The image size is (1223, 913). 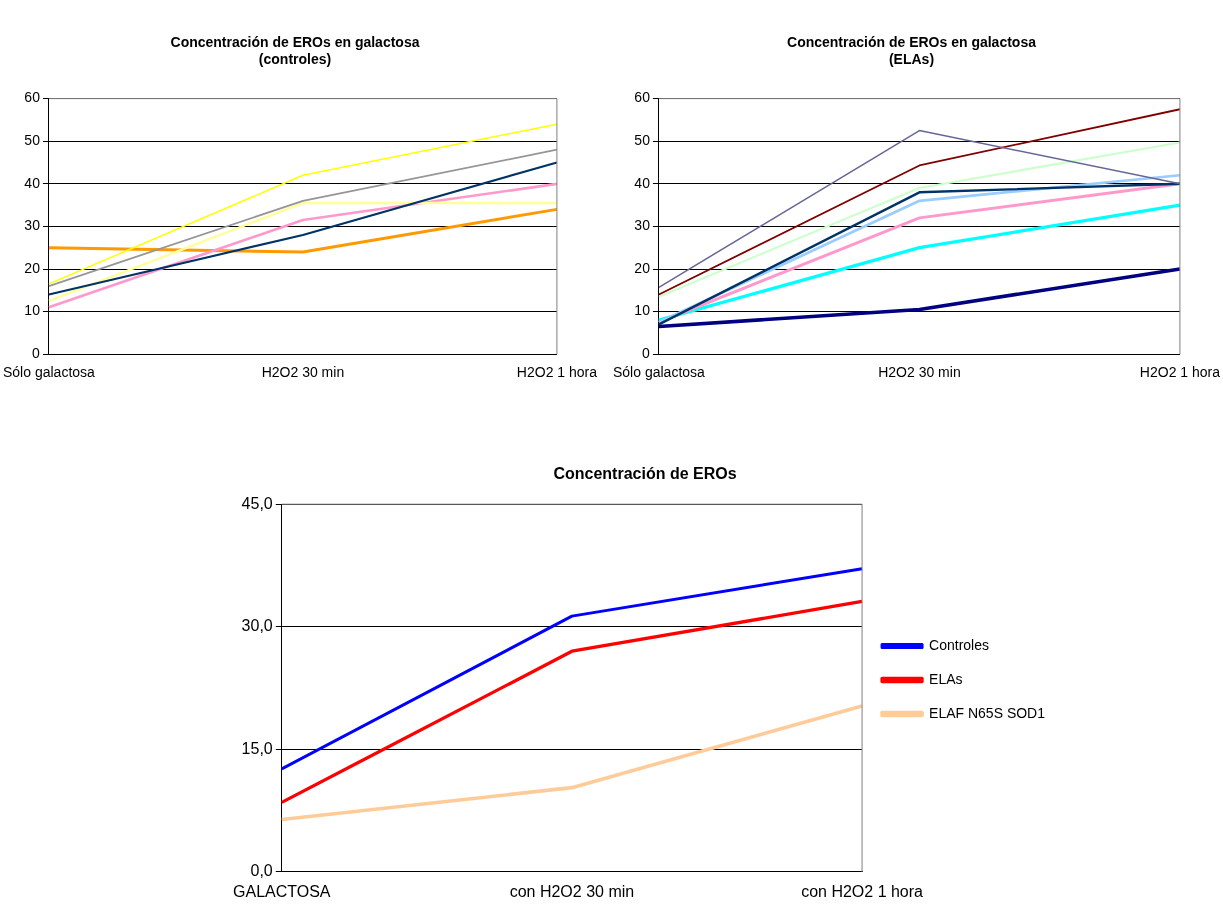 I want to click on chart-title: Concentración de EROs, so click(x=645, y=474).